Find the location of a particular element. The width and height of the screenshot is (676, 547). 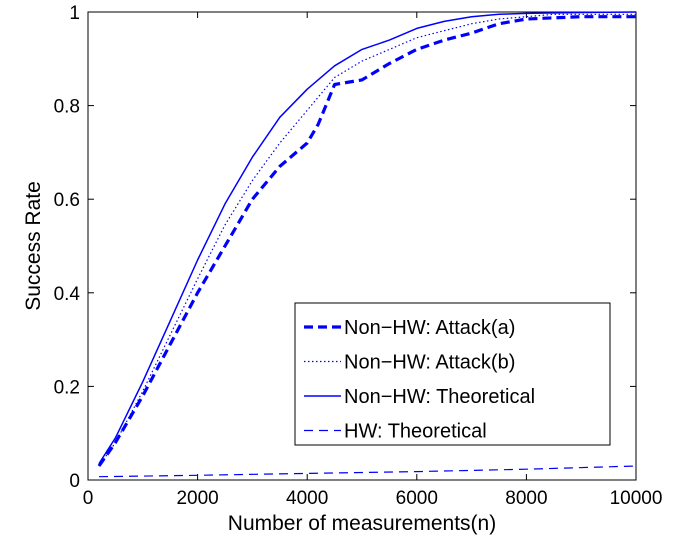

y-tick-label: 0.8 is located at coordinates (67, 107).